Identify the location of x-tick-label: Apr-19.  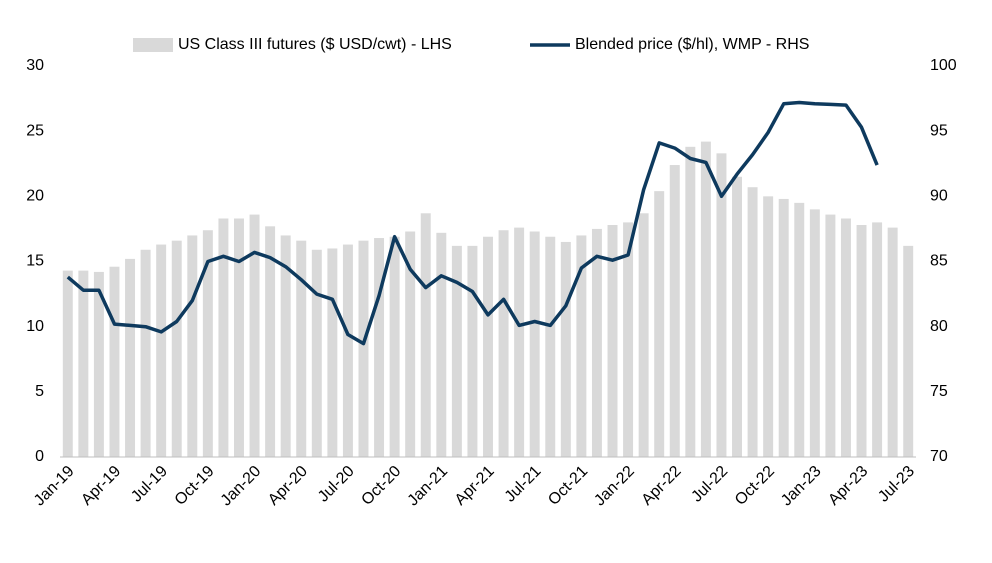
(101, 486).